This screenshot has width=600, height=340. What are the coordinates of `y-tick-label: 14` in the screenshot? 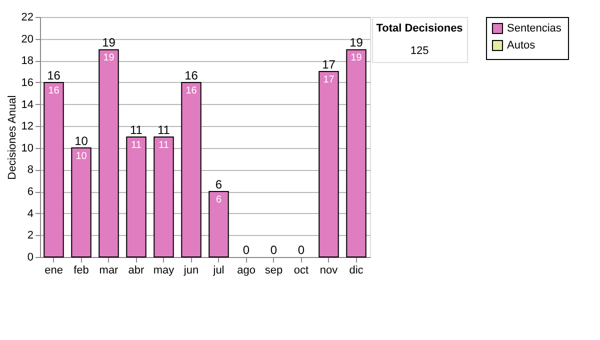 It's located at (27, 104).